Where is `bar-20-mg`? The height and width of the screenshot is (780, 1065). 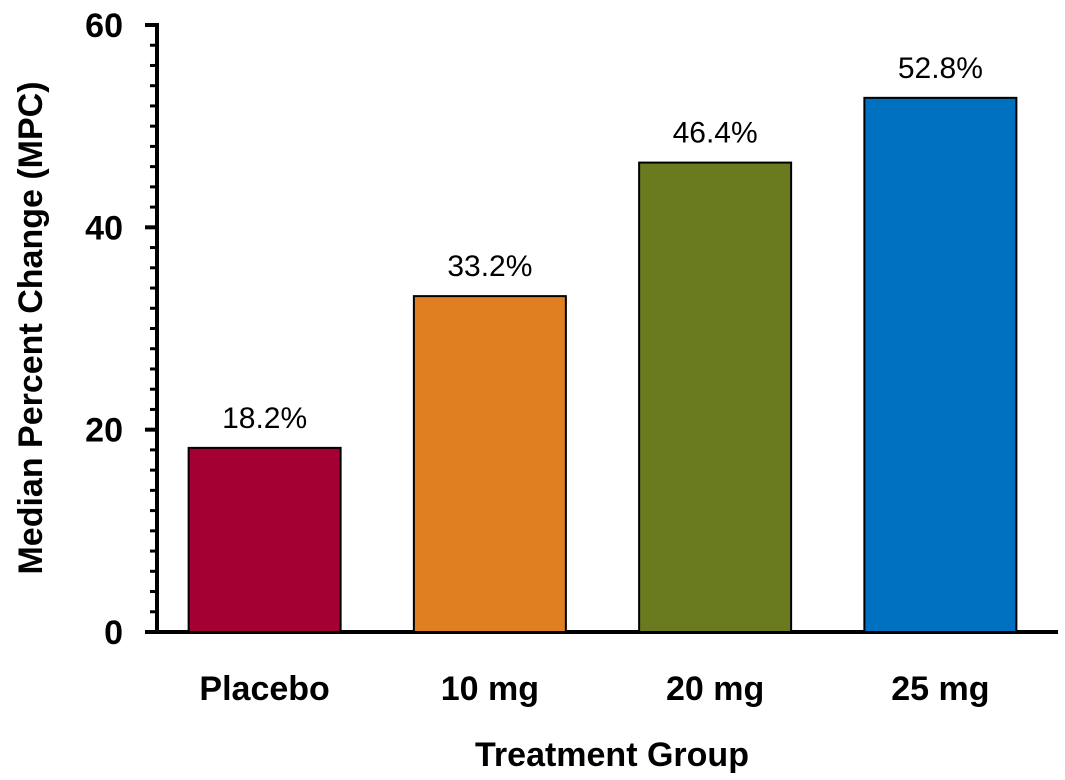 bar-20-mg is located at coordinates (715, 397).